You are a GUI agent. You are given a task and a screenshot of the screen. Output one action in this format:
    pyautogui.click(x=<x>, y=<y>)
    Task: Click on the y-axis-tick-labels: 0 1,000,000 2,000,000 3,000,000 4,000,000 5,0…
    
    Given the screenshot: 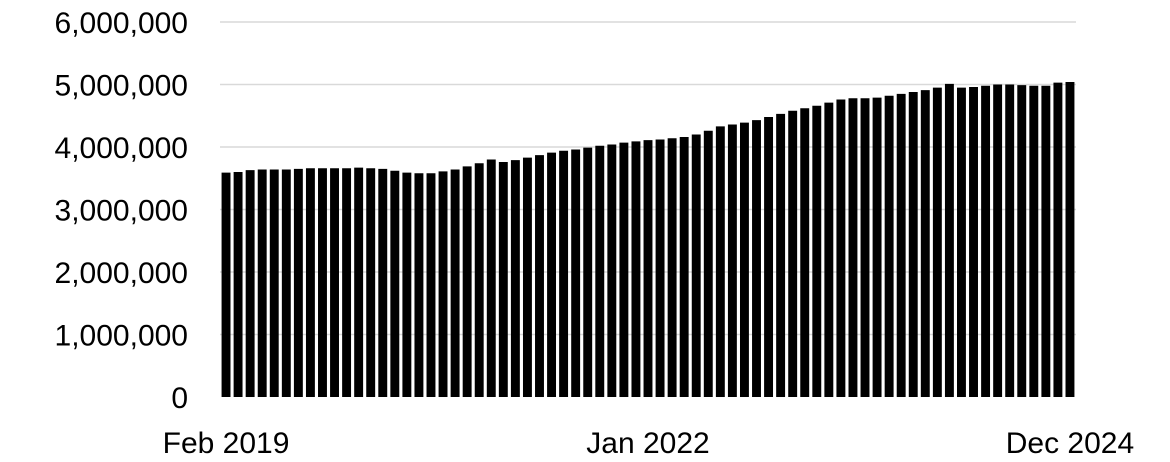 What is the action you would take?
    pyautogui.click(x=121, y=211)
    